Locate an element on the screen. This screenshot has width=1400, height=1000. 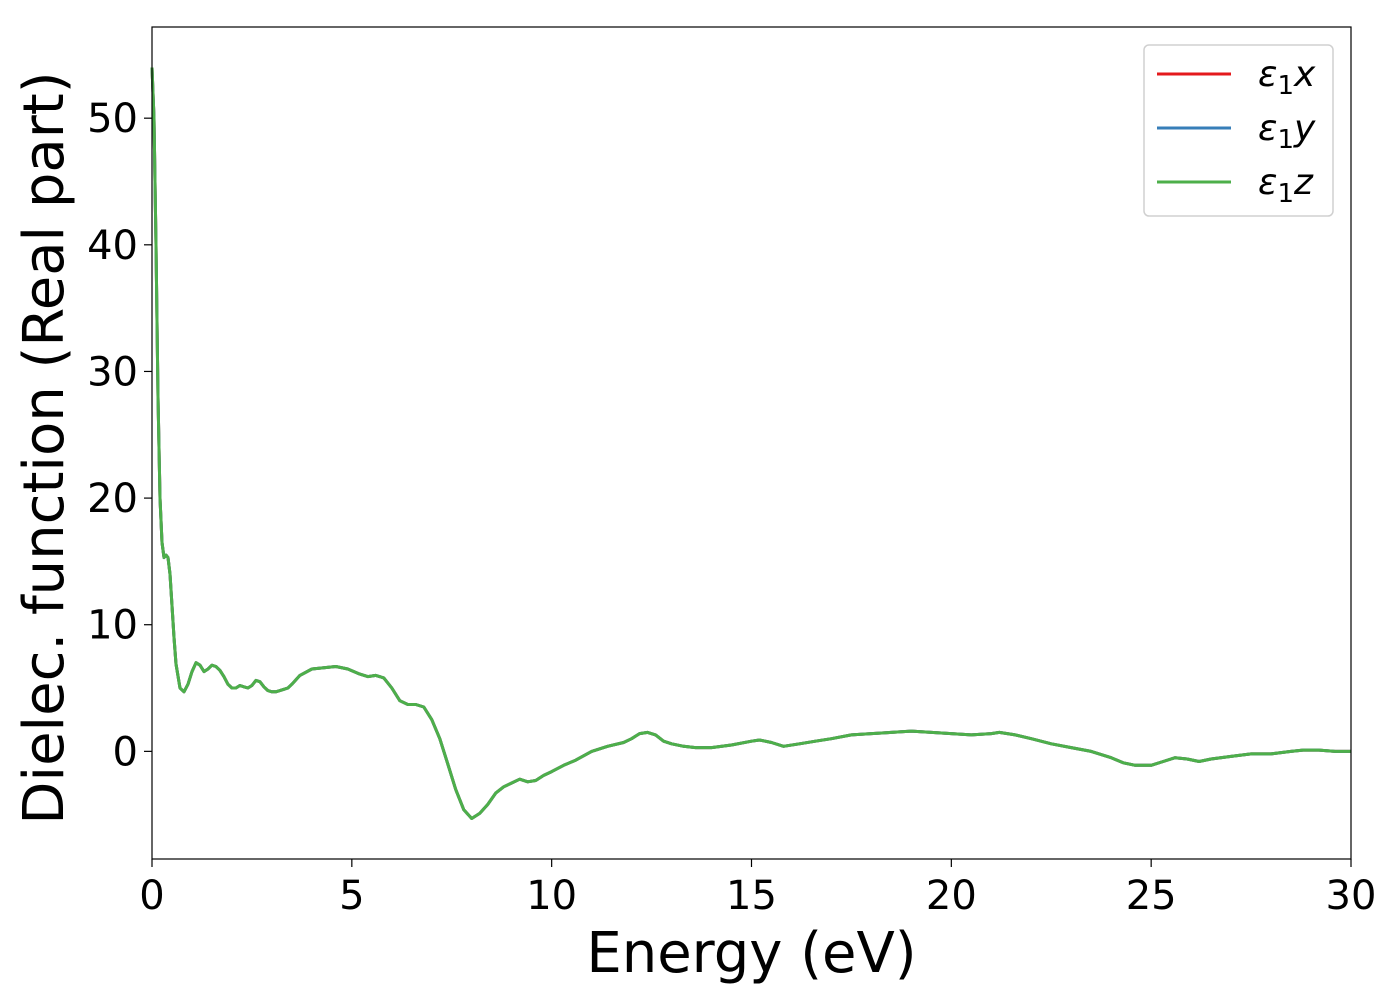
legend: ε1x ε1y ε1z is located at coordinates (1238, 130).